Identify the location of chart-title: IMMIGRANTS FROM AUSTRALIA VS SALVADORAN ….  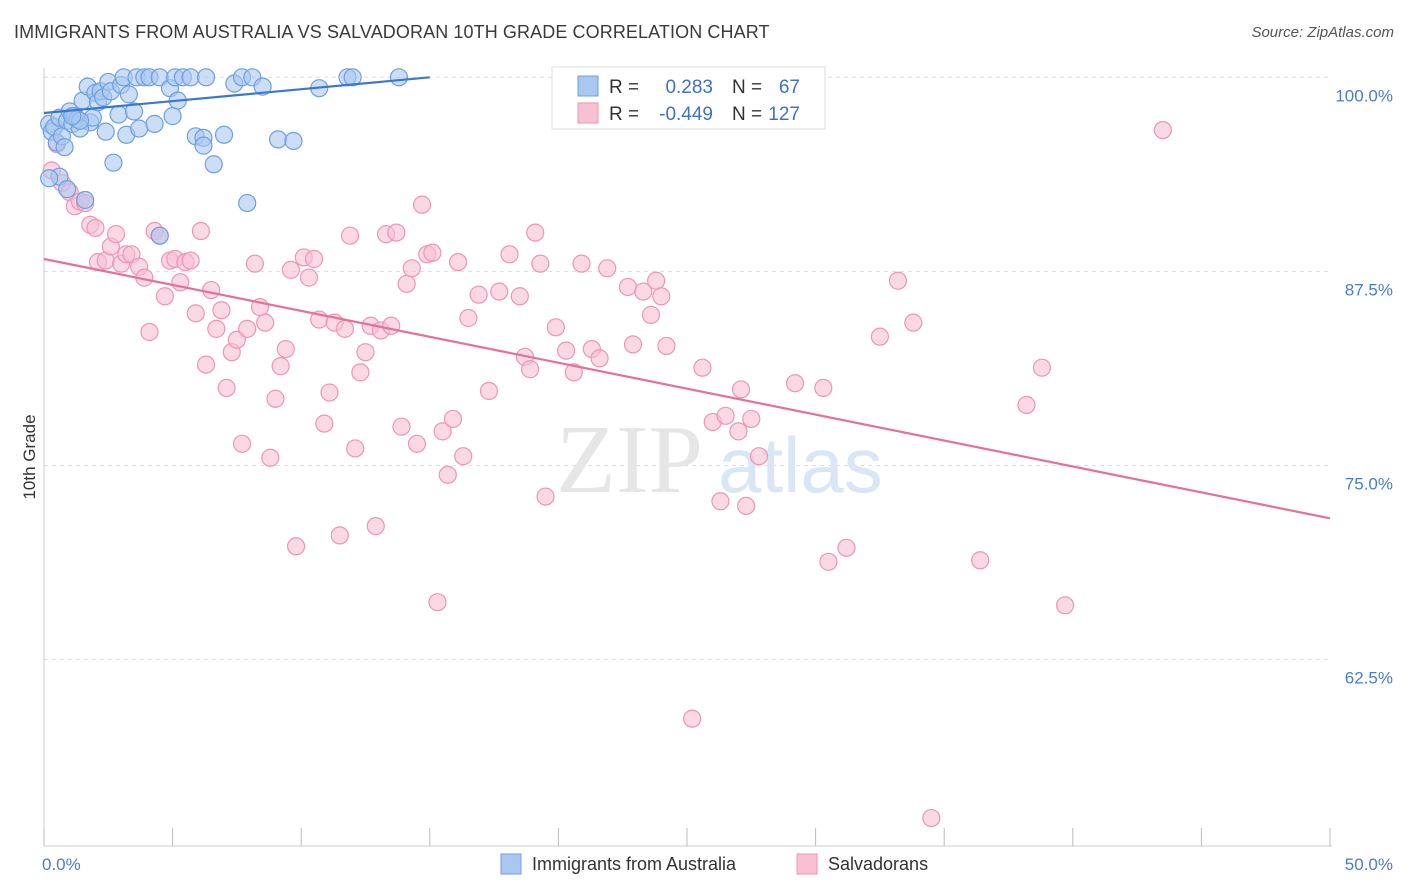
(392, 32).